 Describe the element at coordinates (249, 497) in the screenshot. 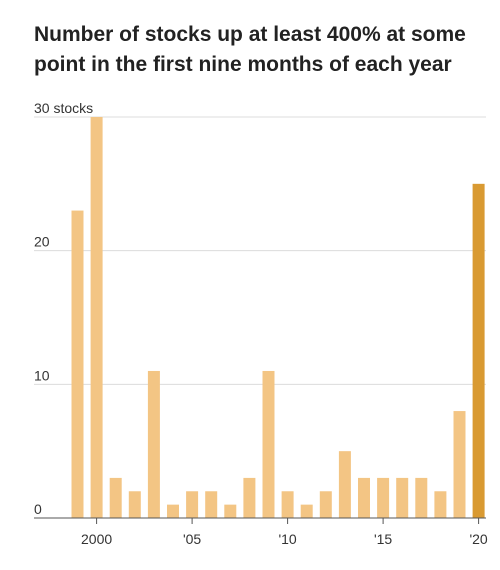

I see `bar-2008` at that location.